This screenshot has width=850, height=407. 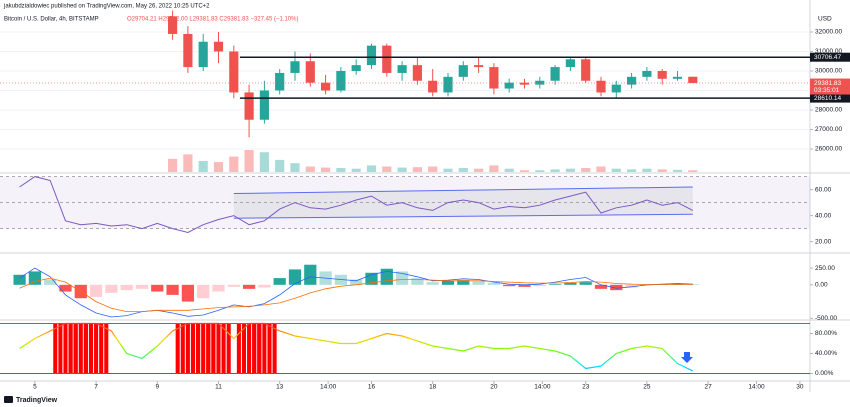 I want to click on y-tick-label: 40.00%, so click(x=826, y=353).